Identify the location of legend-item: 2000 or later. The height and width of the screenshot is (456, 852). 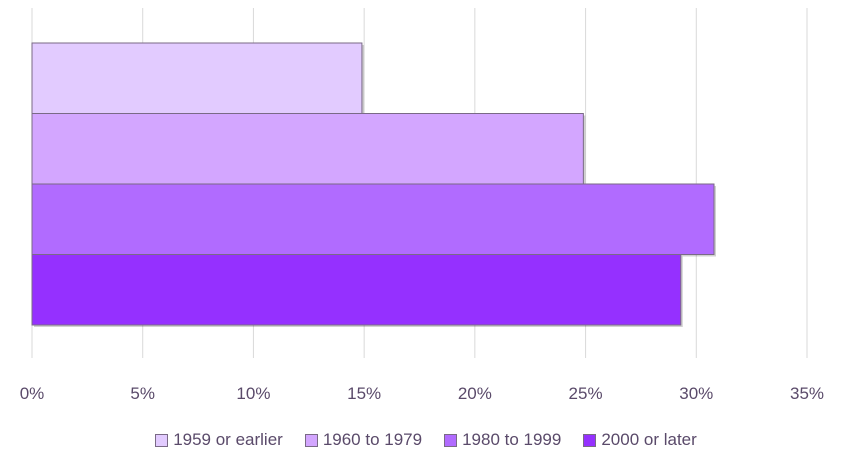
(640, 440).